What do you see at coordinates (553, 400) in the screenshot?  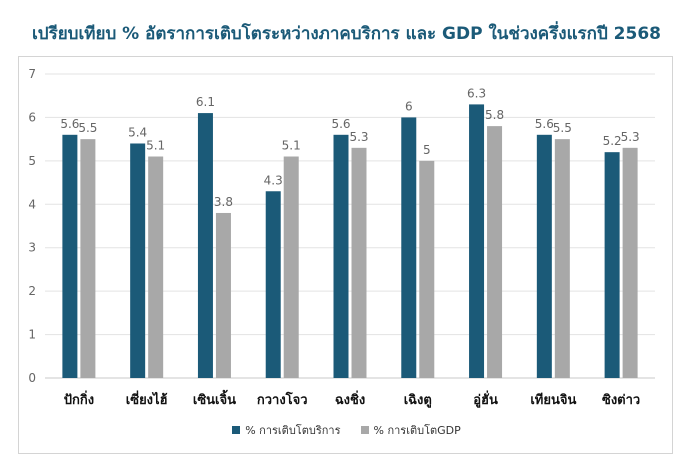 I see `x-tick-label: เทียนจิน` at bounding box center [553, 400].